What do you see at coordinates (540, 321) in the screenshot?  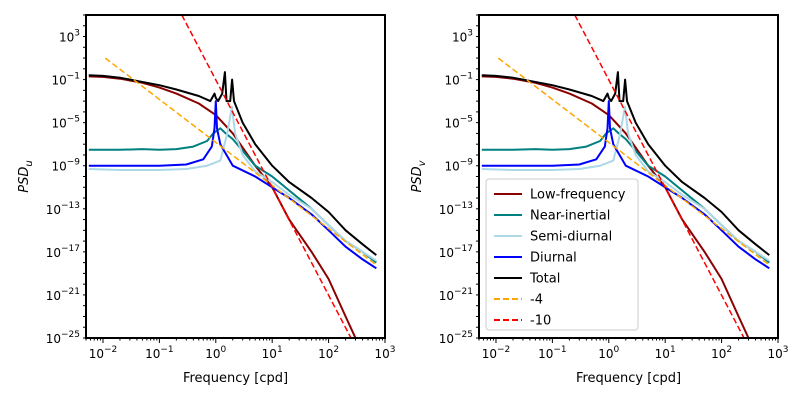 I see `legend-entry: -10` at bounding box center [540, 321].